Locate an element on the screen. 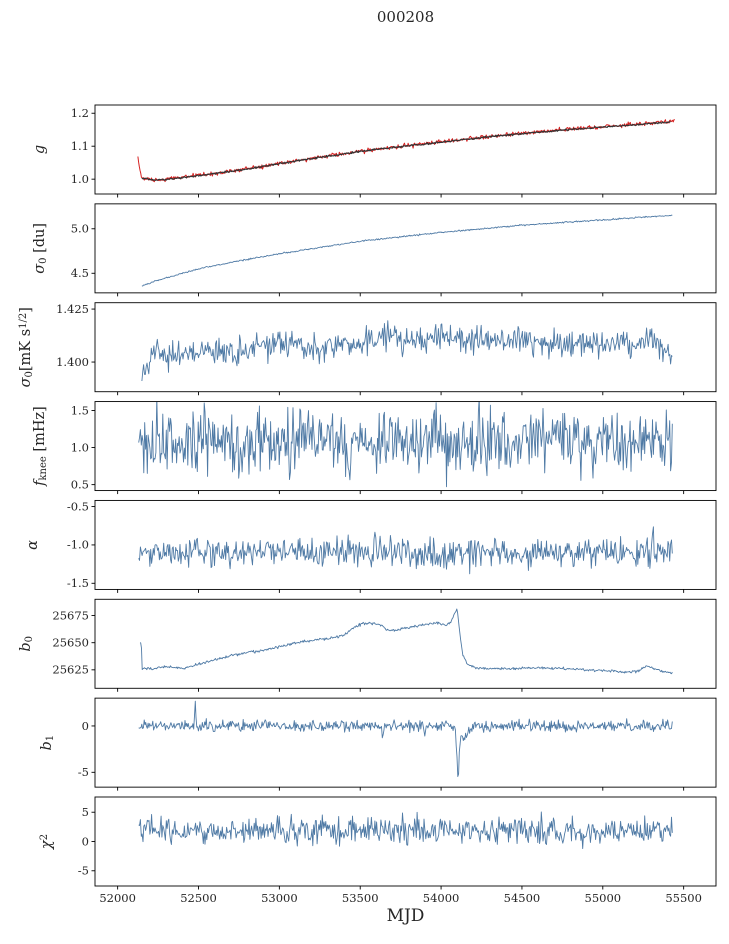 Image resolution: width=729 pixels, height=944 pixels. subplot-sigma0-du: 4.5 5.0 σ0 [du] is located at coordinates (374, 250).